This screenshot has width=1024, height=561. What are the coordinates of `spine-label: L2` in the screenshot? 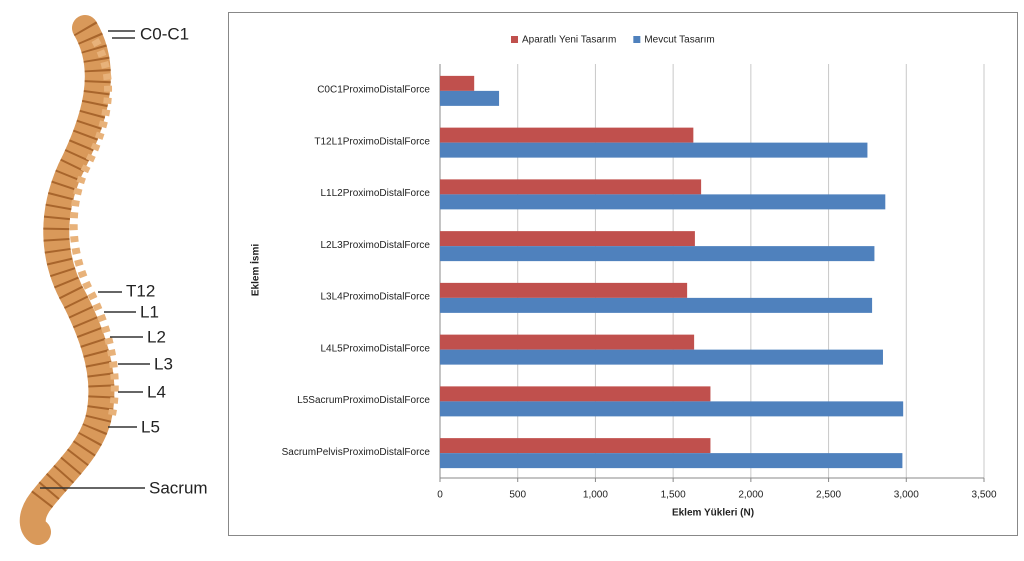 It's located at (156, 336).